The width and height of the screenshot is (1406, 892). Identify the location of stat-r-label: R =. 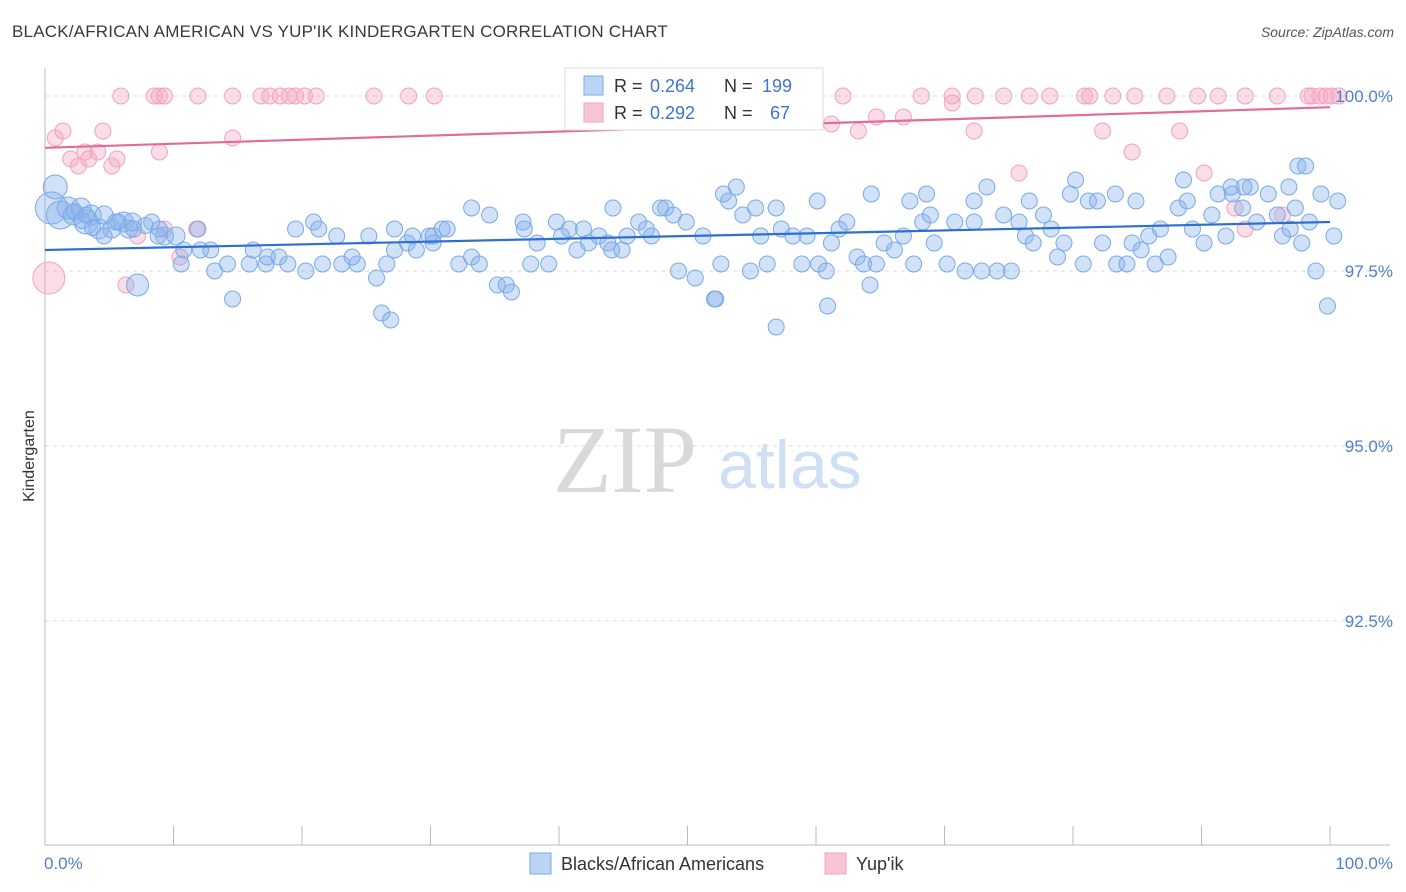
(628, 113).